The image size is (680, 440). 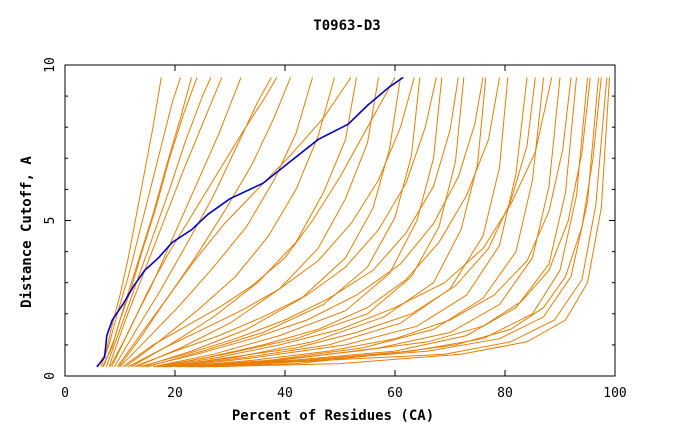 I want to click on x-axis-label: Percent of Residues (CA), so click(x=333, y=416).